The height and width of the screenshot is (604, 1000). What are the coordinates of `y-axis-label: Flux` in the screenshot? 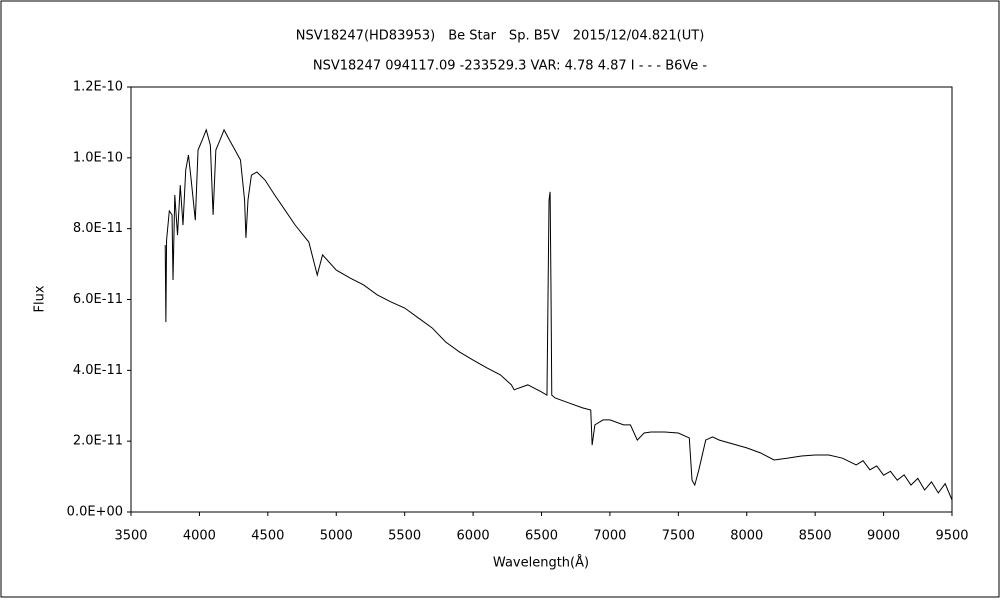 It's located at (40, 298).